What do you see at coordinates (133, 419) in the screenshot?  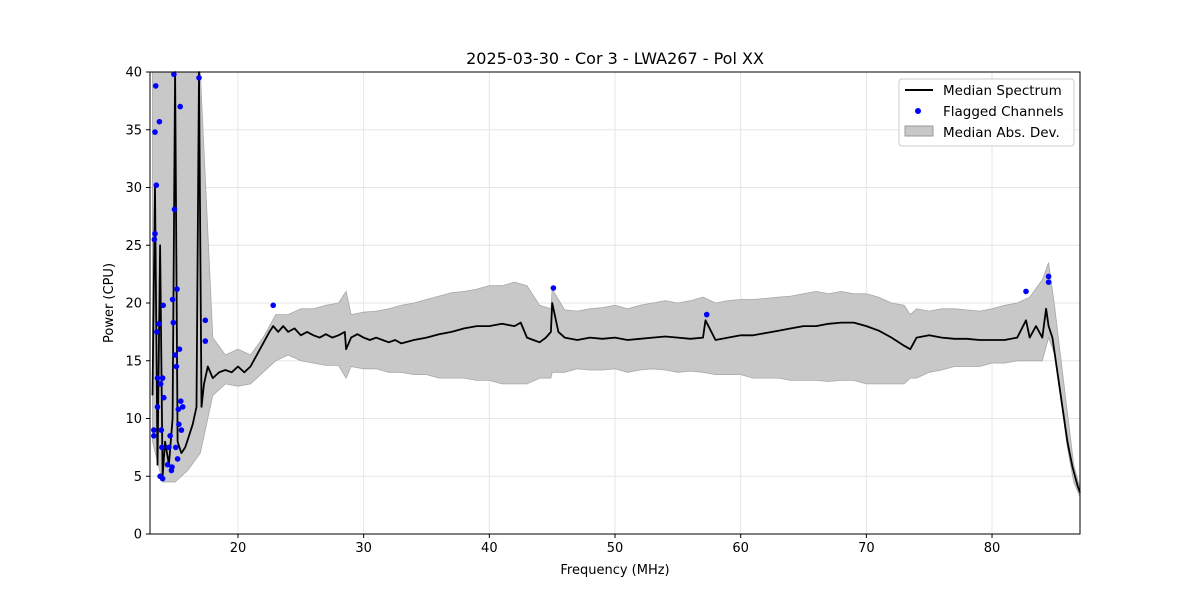 I see `y-tick-label: 10` at bounding box center [133, 419].